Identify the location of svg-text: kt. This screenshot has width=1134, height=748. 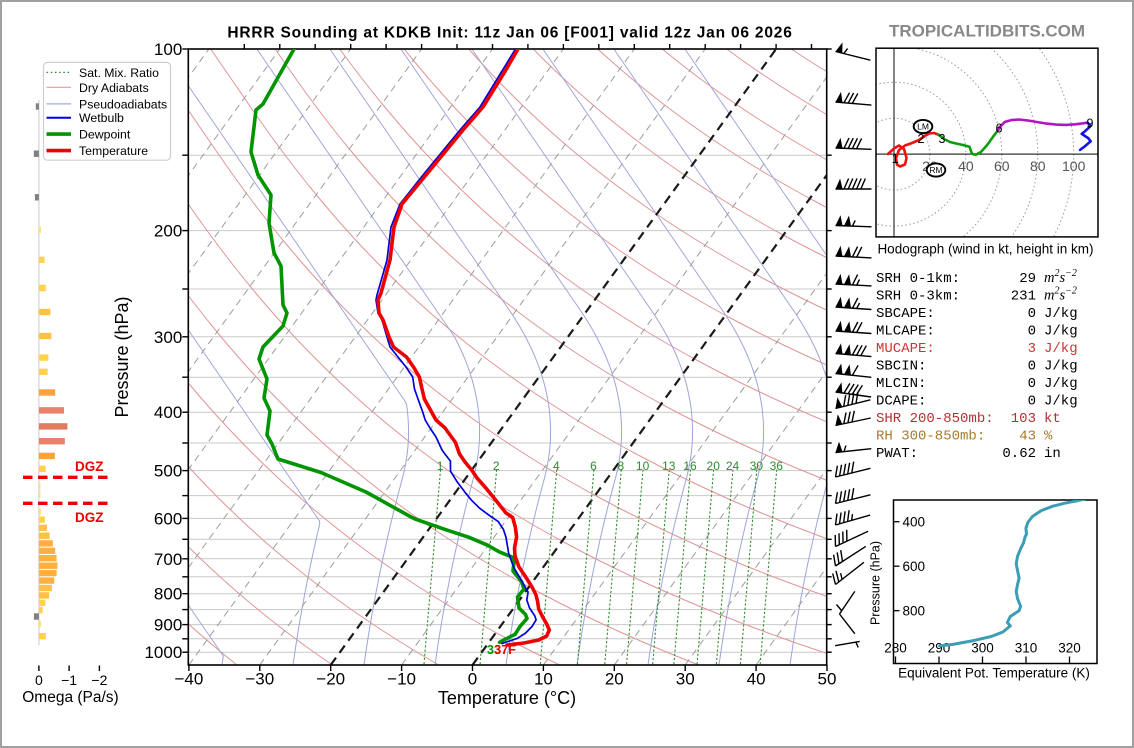
(1052, 419).